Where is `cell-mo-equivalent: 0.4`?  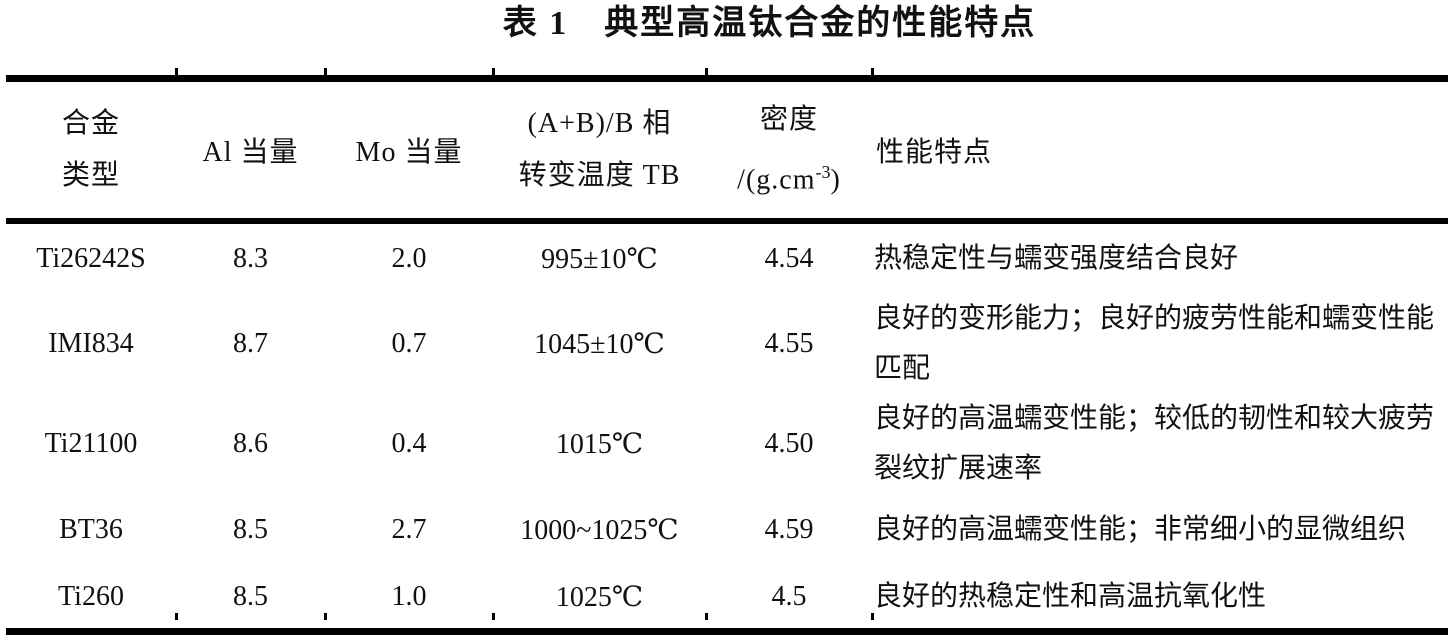
cell-mo-equivalent: 0.4 is located at coordinates (409, 443).